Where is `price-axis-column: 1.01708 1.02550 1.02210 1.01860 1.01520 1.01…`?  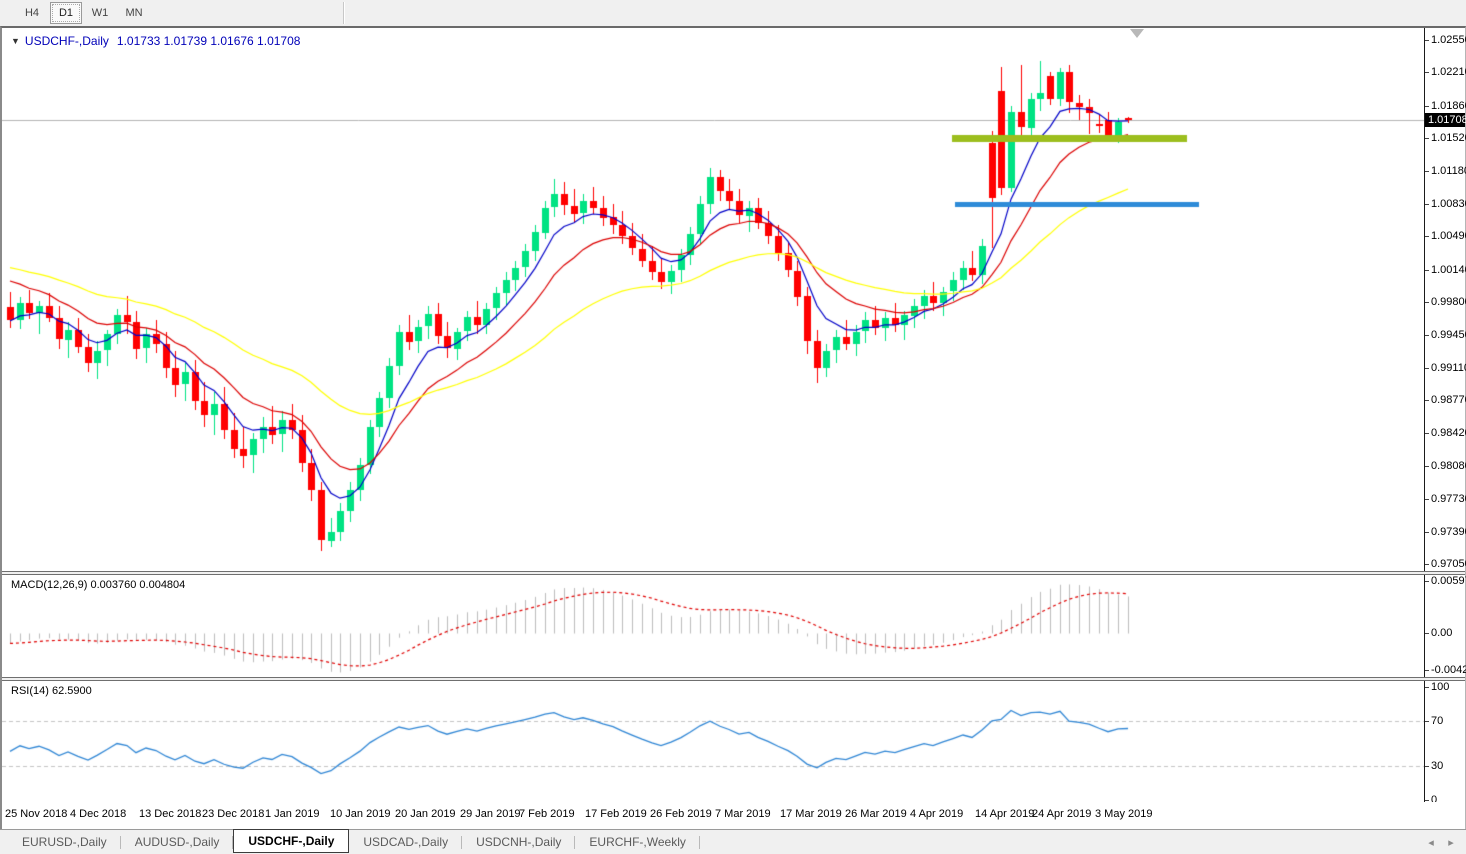 price-axis-column: 1.01708 1.02550 1.02210 1.01860 1.01520 1.01… is located at coordinates (1445, 417).